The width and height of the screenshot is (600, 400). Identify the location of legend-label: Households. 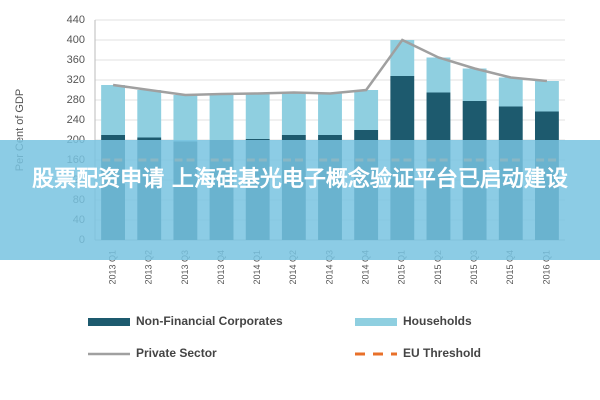
(437, 321).